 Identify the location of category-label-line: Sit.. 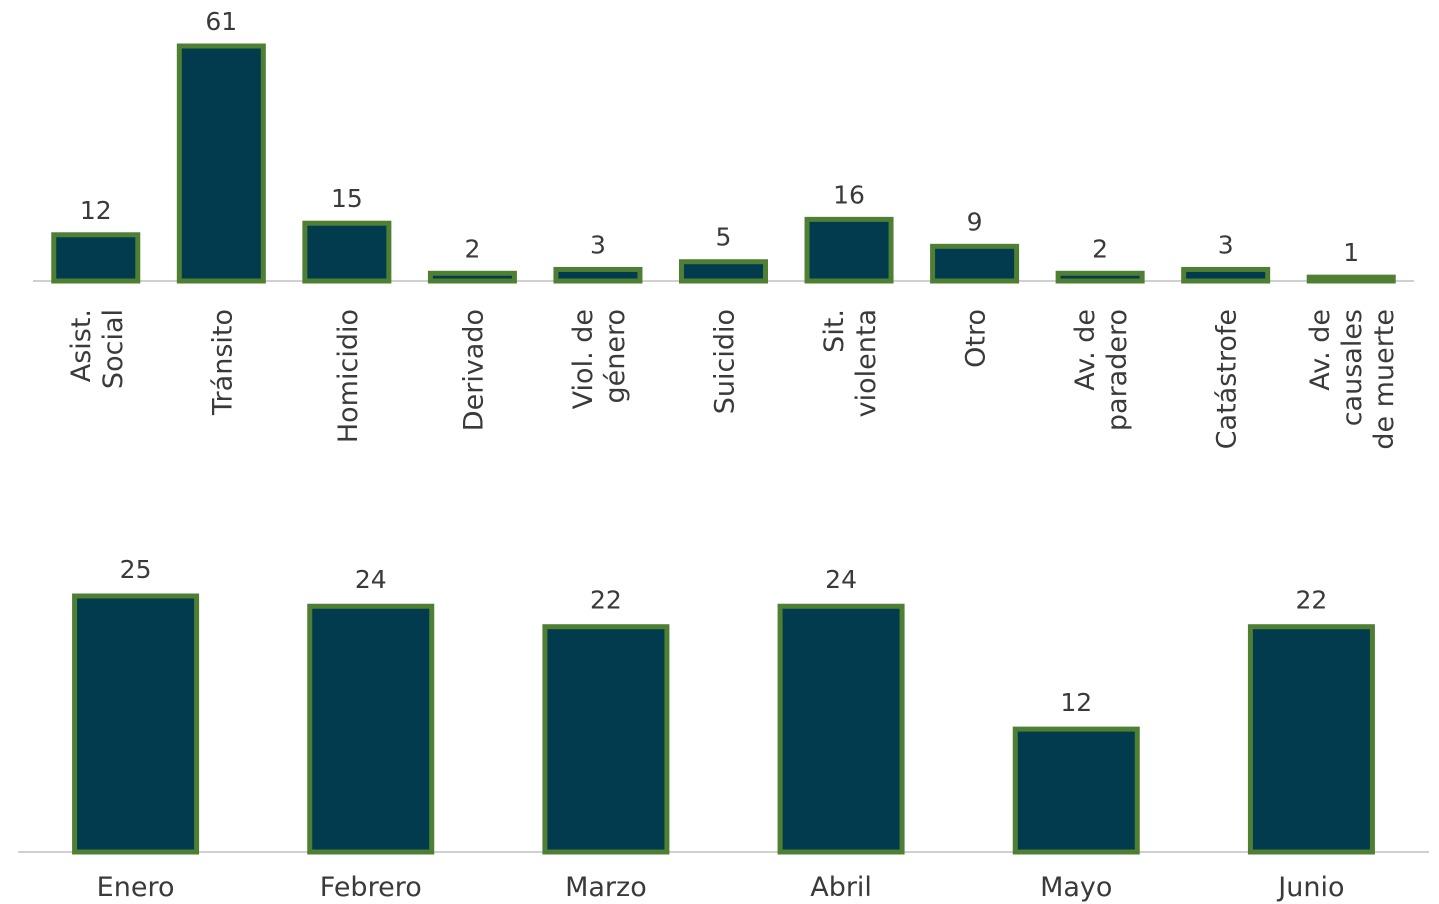
(834, 331).